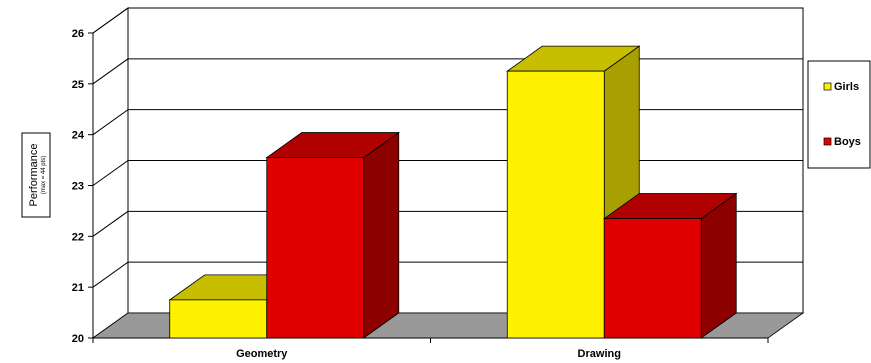 This screenshot has width=871, height=363. Describe the element at coordinates (78, 237) in the screenshot. I see `y-tick-label: 22` at that location.